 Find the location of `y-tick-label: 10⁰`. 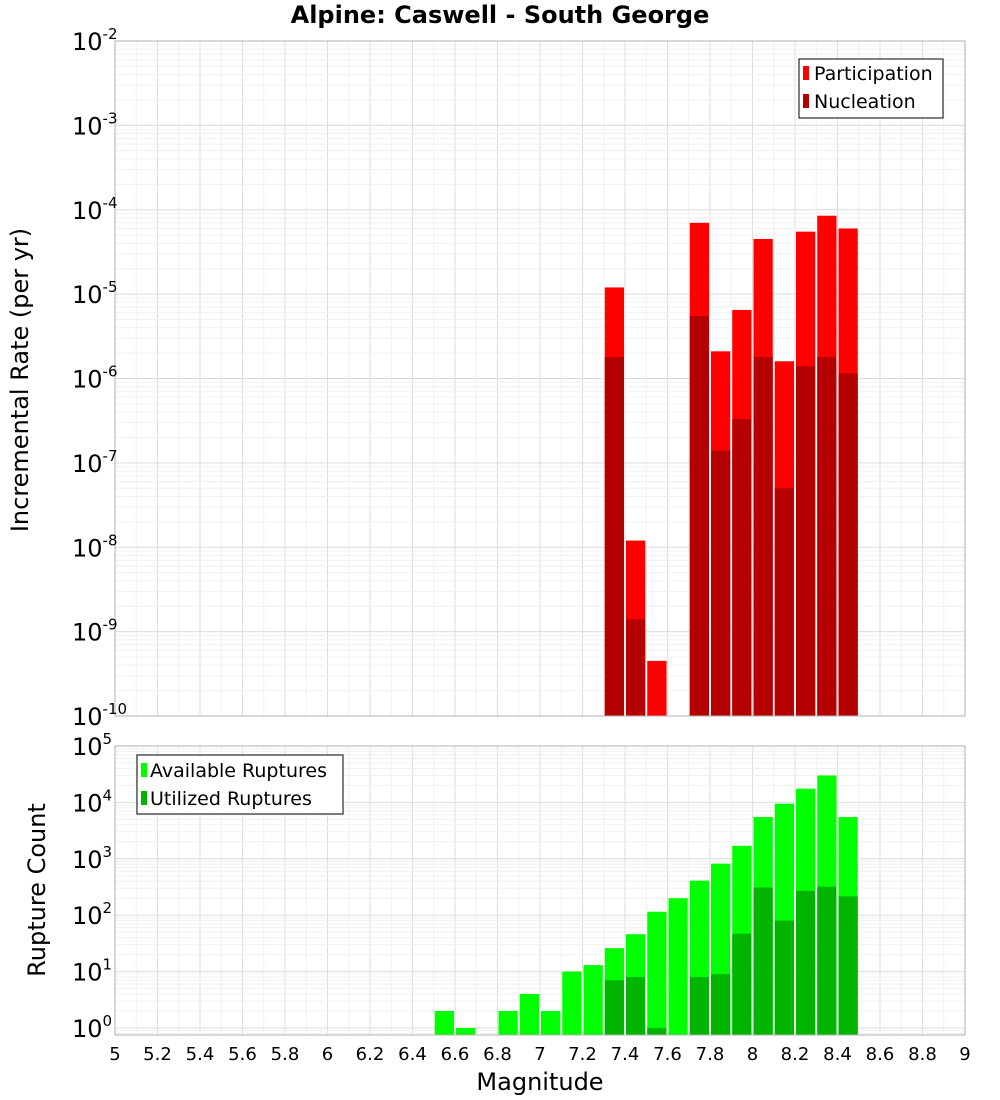

y-tick-label: 10⁰ is located at coordinates (92, 1027).